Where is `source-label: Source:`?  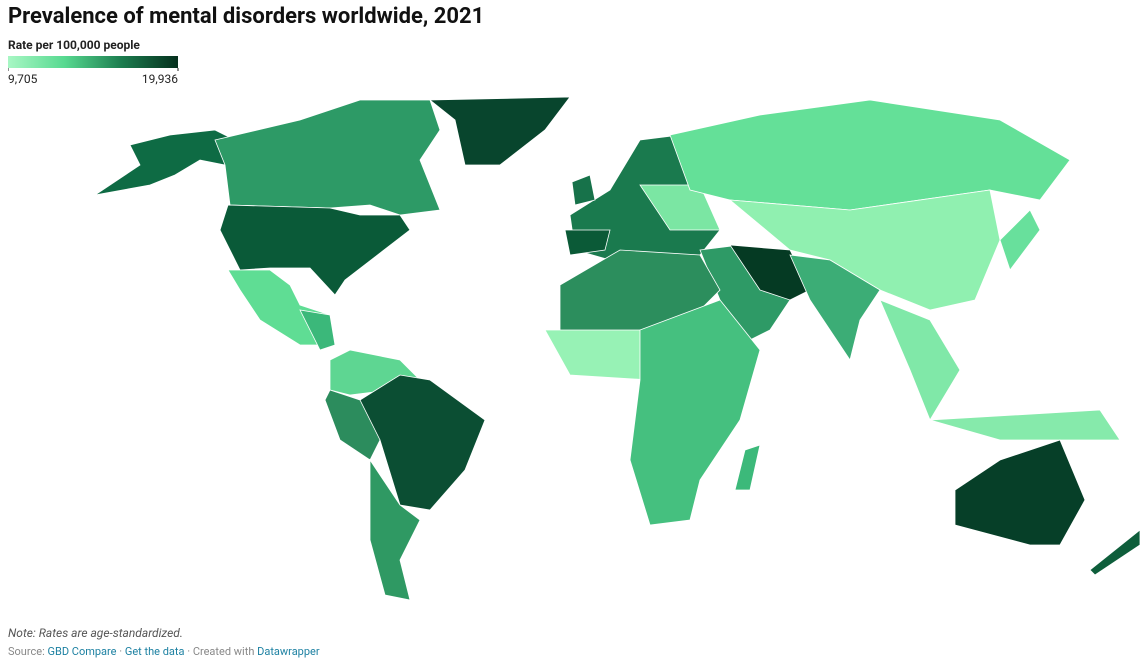 source-label: Source: is located at coordinates (26, 651).